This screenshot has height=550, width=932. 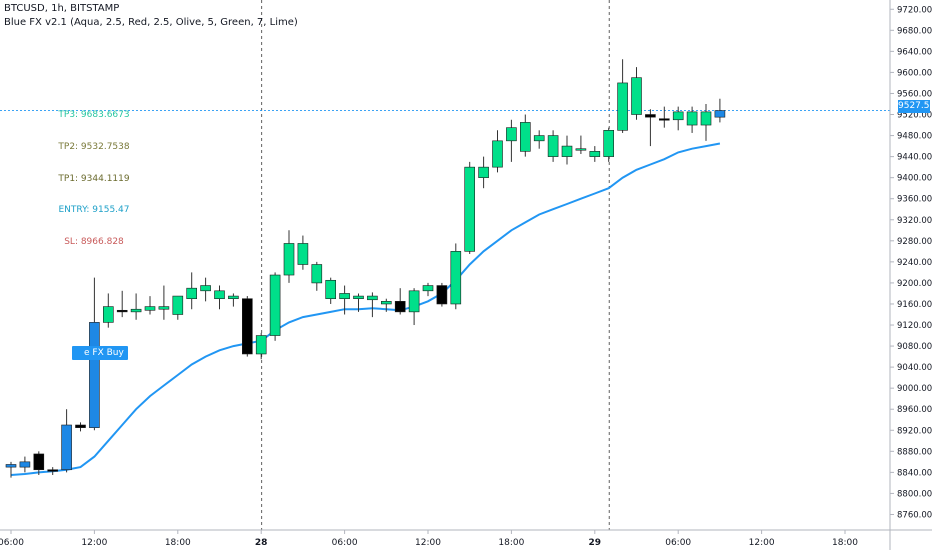 What do you see at coordinates (94, 210) in the screenshot?
I see `level-label: ENTRY: 9155.47` at bounding box center [94, 210].